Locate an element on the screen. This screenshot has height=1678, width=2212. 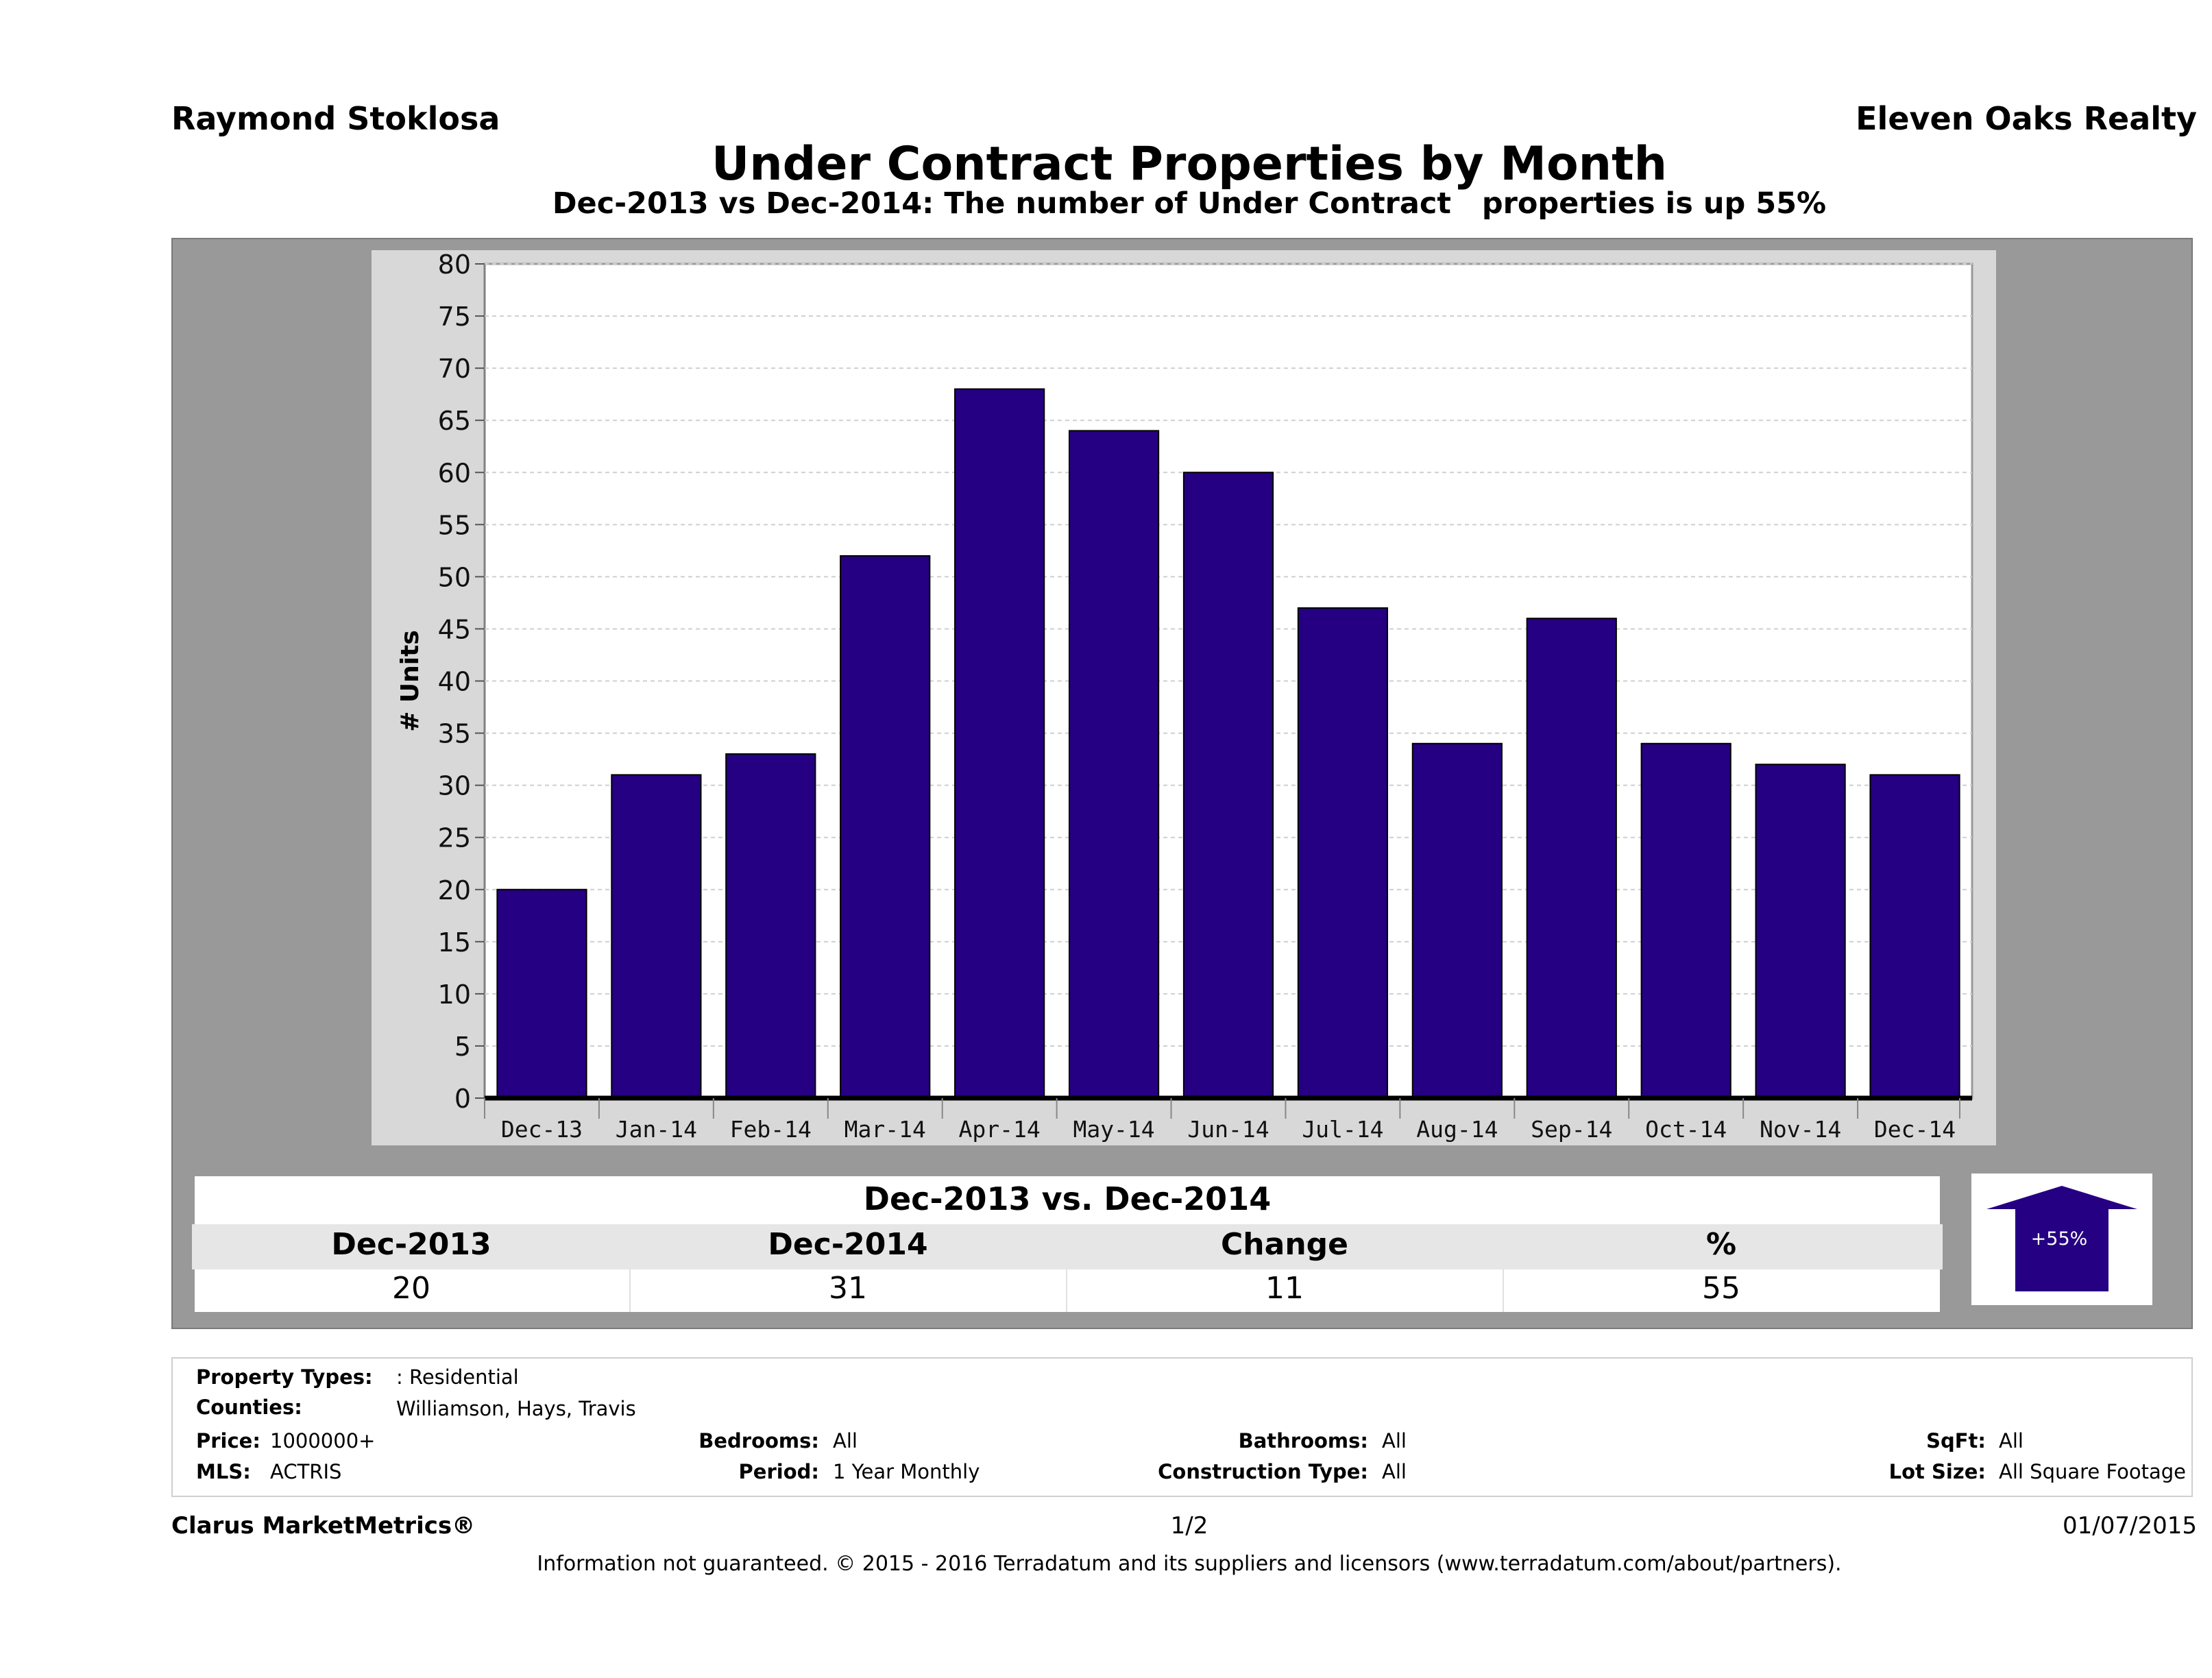
up-arrow-icon: +55% is located at coordinates (2061, 1238).